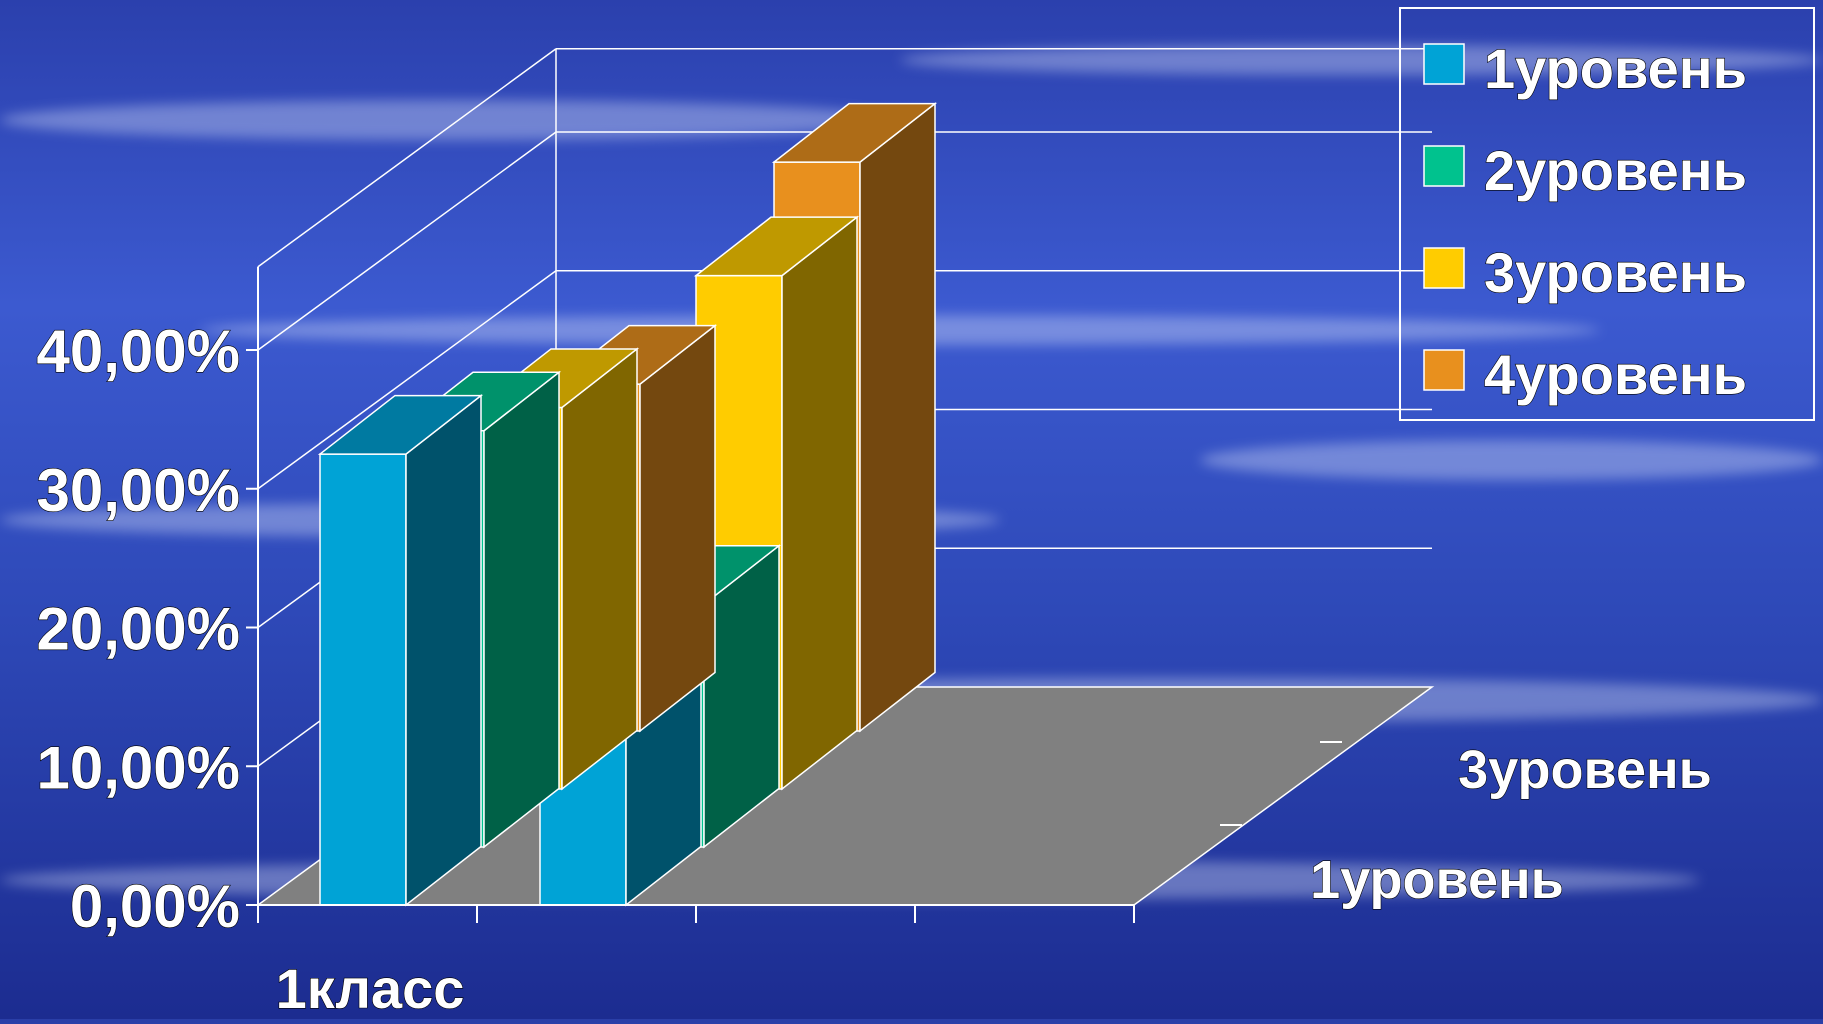  I want to click on legend-label: 1уровень, so click(1615, 68).